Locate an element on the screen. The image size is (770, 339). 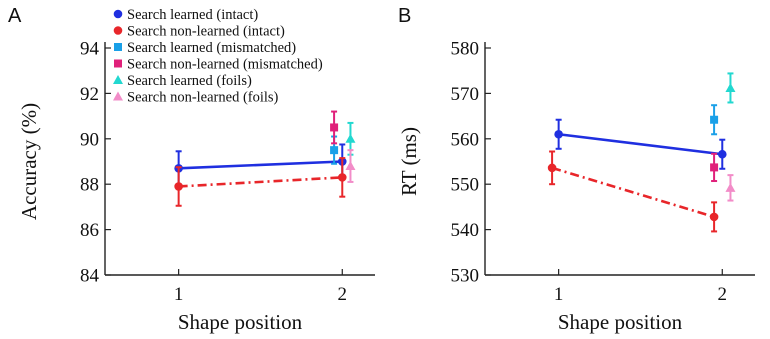
y-tick-label: 580 is located at coordinates (465, 49).